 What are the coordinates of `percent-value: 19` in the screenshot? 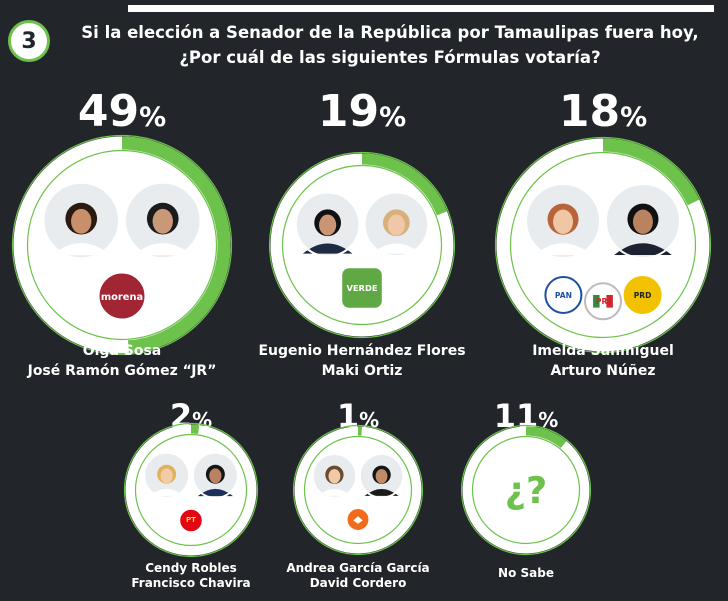 It's located at (348, 111).